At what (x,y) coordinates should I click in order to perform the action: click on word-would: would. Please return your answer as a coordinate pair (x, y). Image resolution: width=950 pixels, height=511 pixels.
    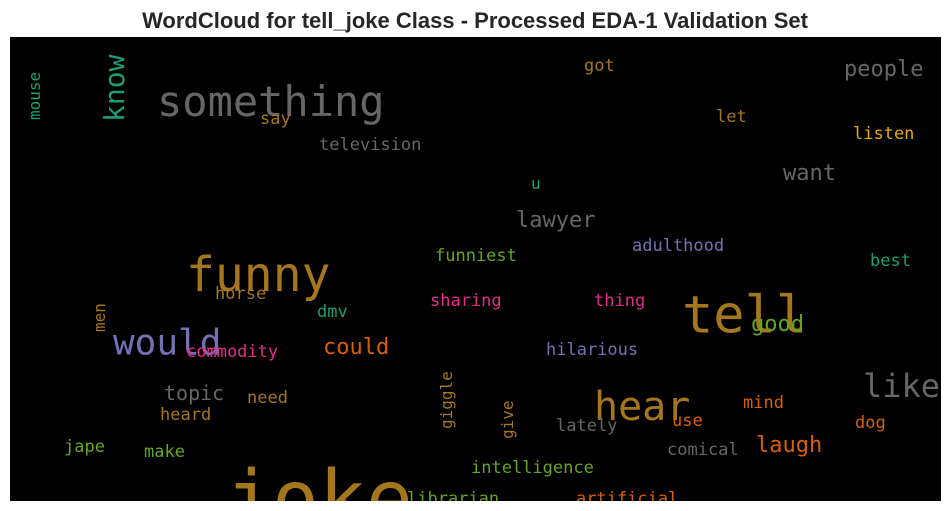
    Looking at the image, I should click on (167, 343).